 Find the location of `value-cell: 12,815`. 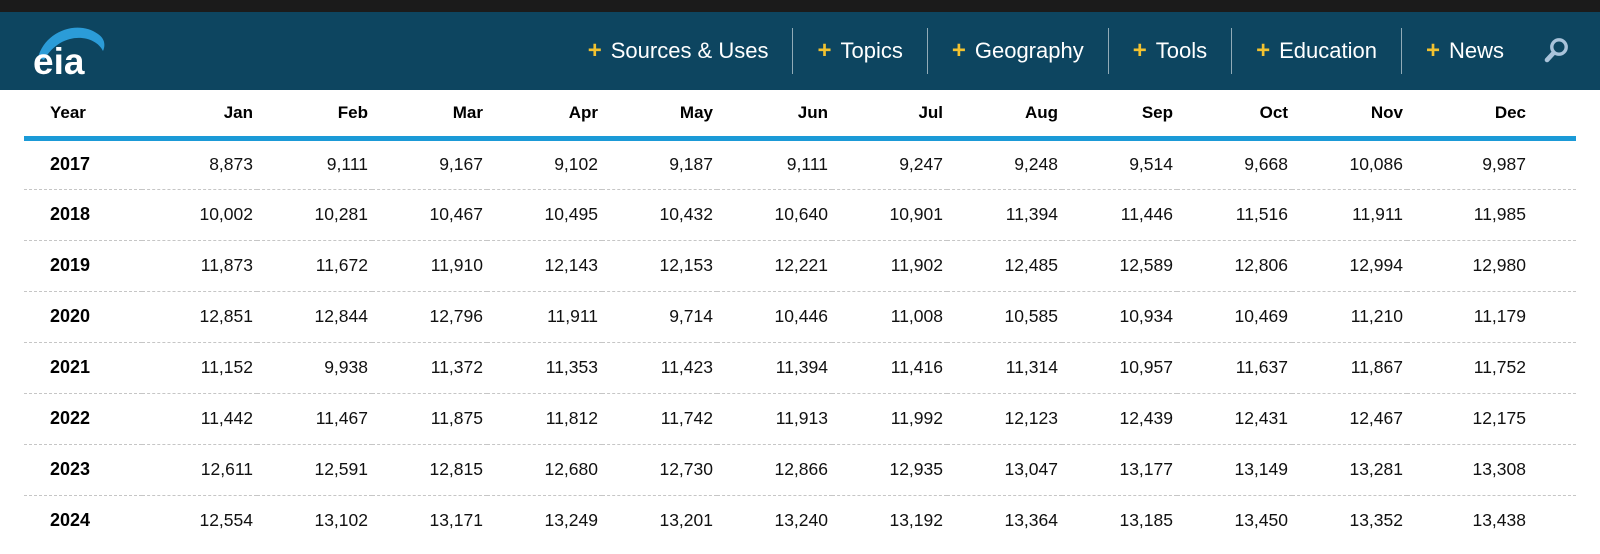

value-cell: 12,815 is located at coordinates (456, 469).